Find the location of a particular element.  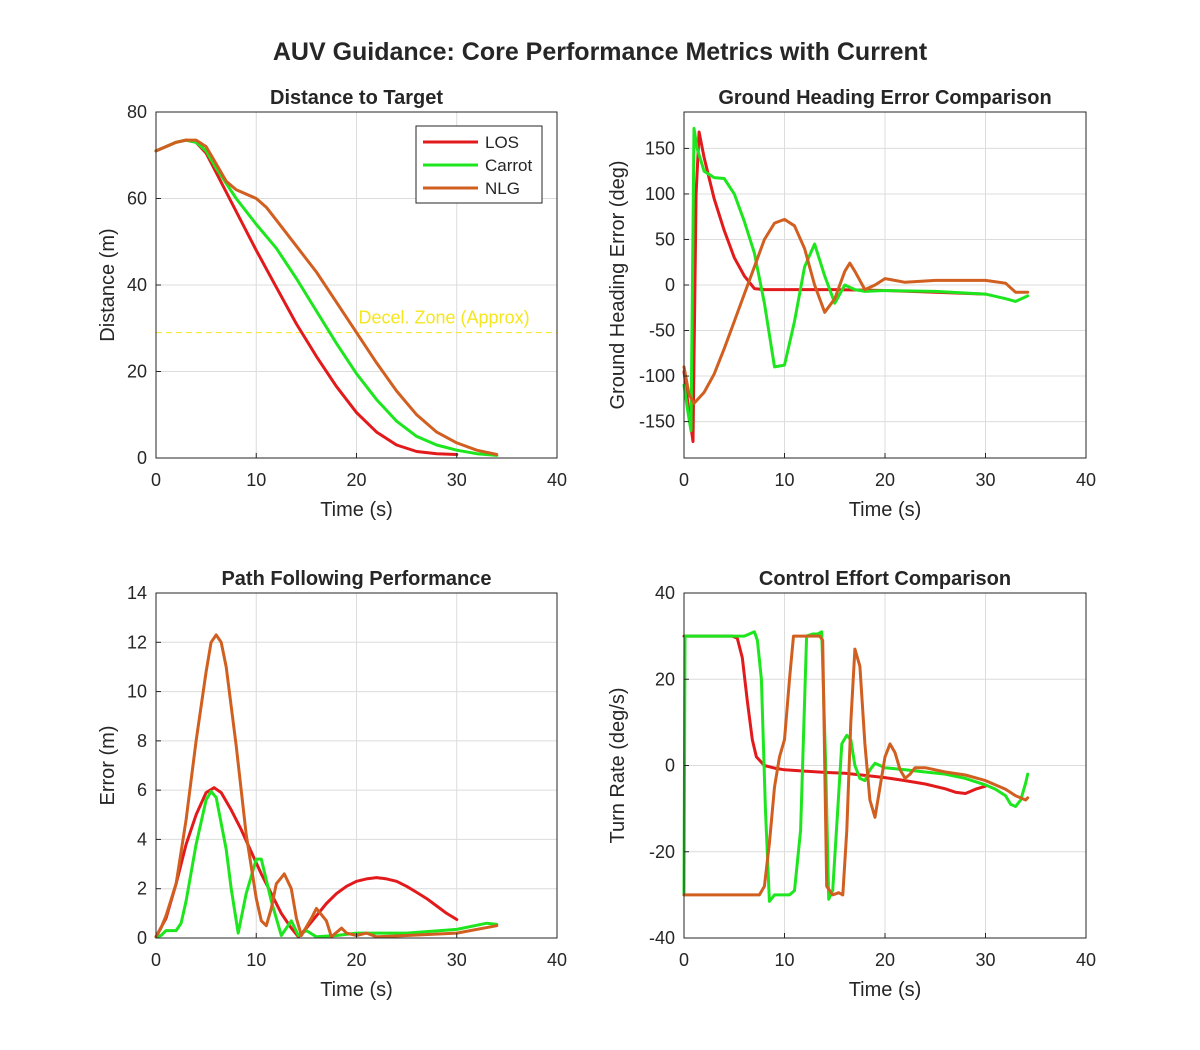

subplot-title: Control Effort Comparison is located at coordinates (885, 579).